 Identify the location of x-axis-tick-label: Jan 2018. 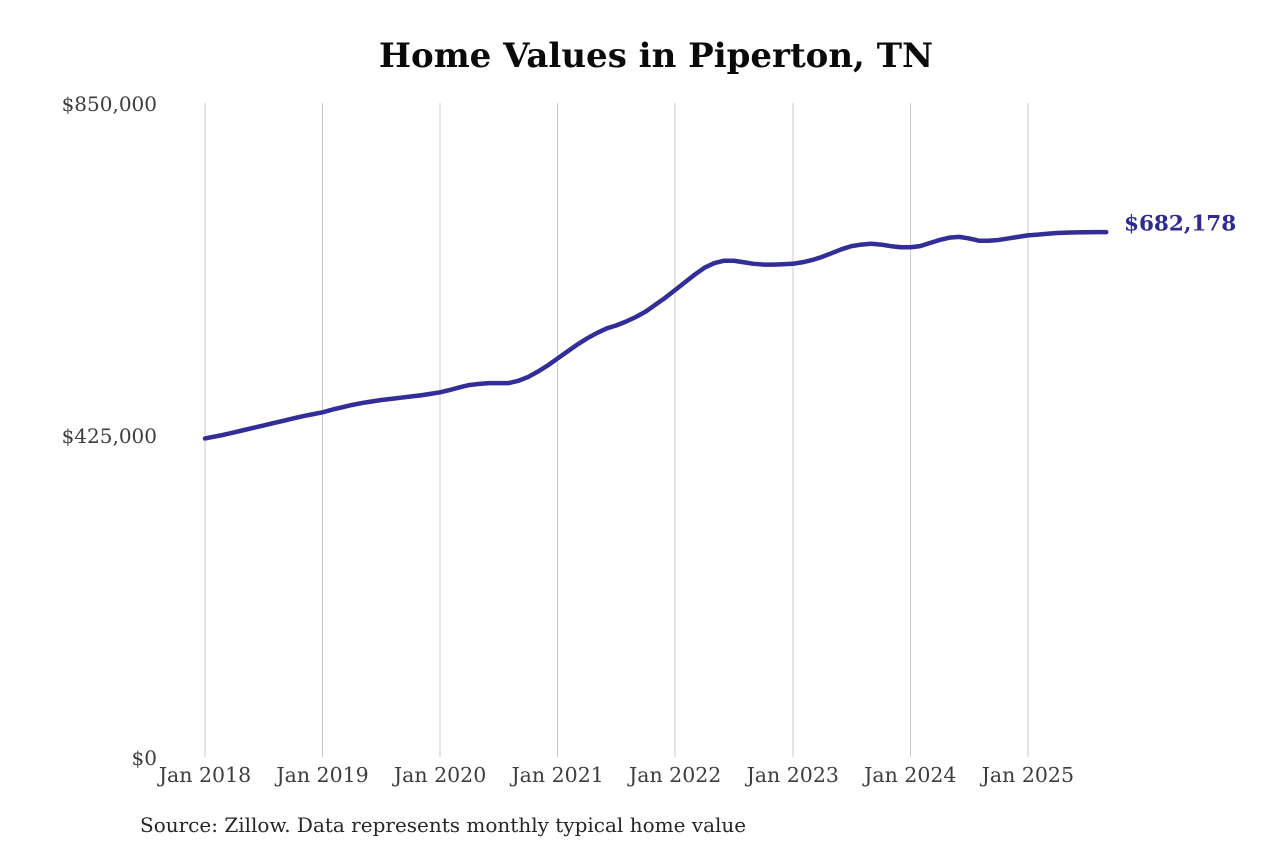
(205, 775).